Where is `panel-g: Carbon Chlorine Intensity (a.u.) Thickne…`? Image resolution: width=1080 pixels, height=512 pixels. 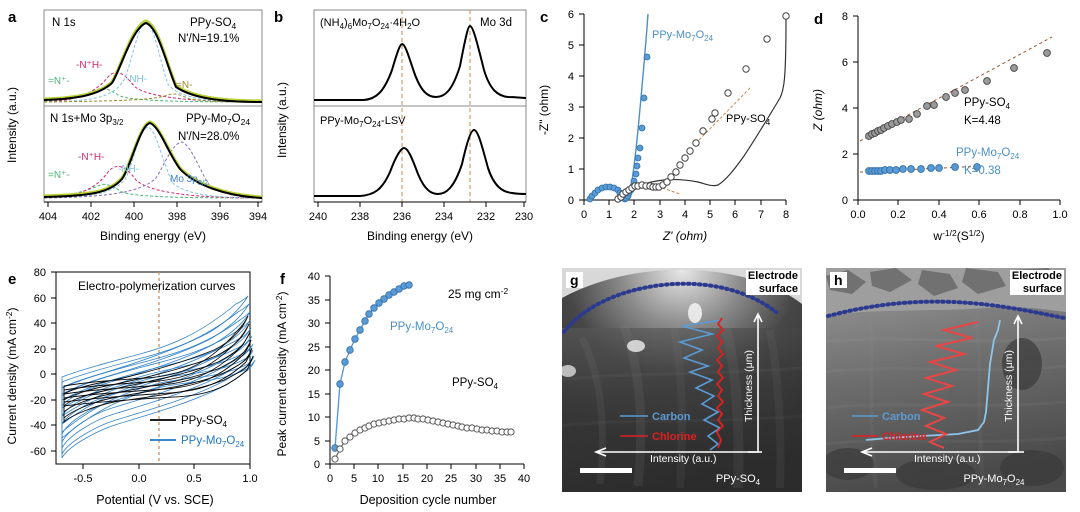 panel-g: Carbon Chlorine Intensity (a.u.) Thickne… is located at coordinates (682, 380).